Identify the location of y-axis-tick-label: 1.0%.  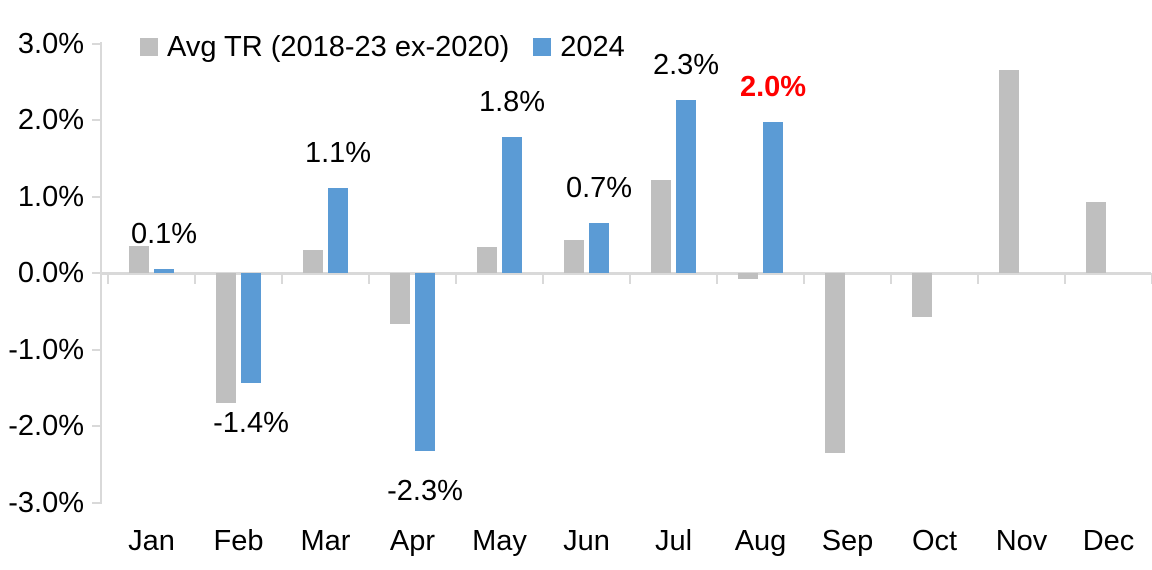
(50, 196).